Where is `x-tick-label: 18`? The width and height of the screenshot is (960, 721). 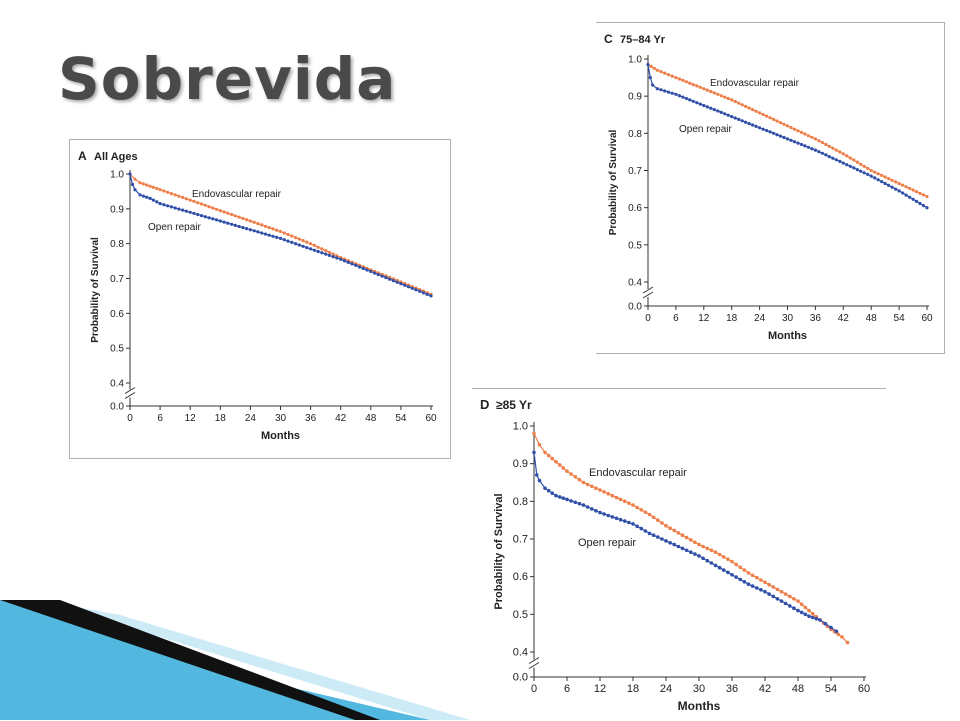
x-tick-label: 18 is located at coordinates (732, 318).